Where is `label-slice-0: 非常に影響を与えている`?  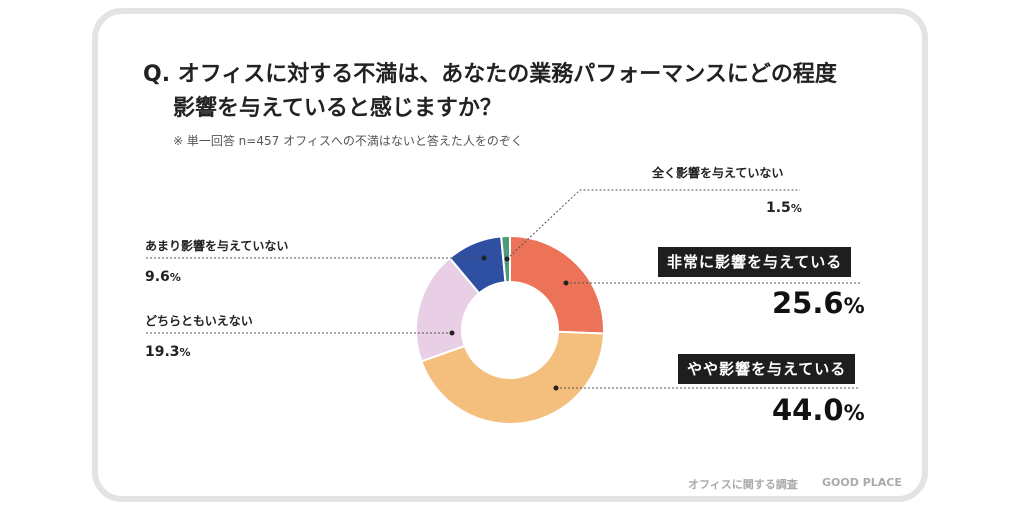
label-slice-0: 非常に影響を与えている is located at coordinates (755, 262).